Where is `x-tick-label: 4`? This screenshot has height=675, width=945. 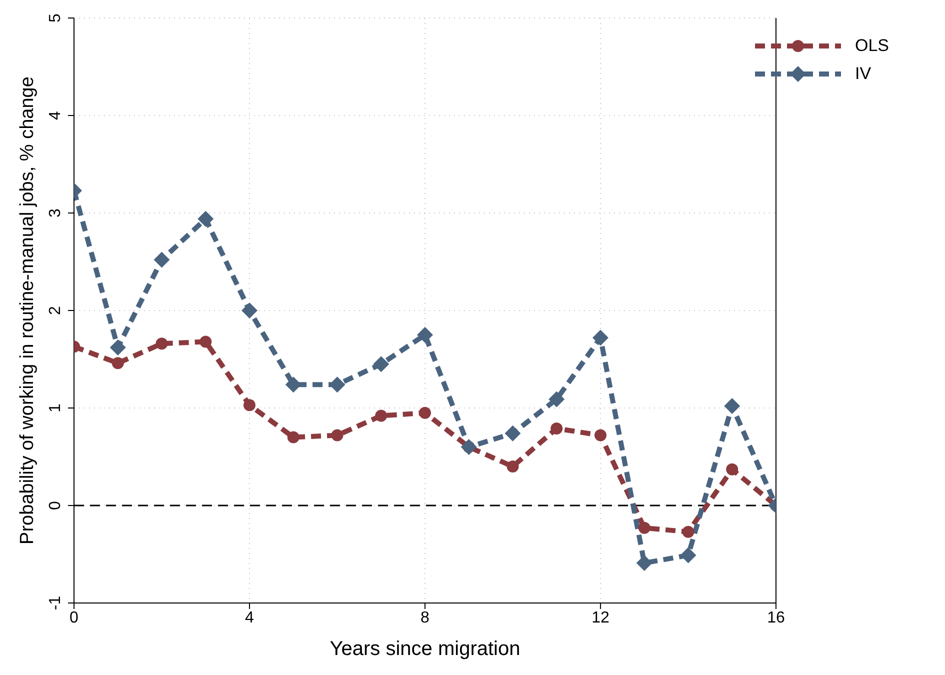
x-tick-label: 4 is located at coordinates (249, 617).